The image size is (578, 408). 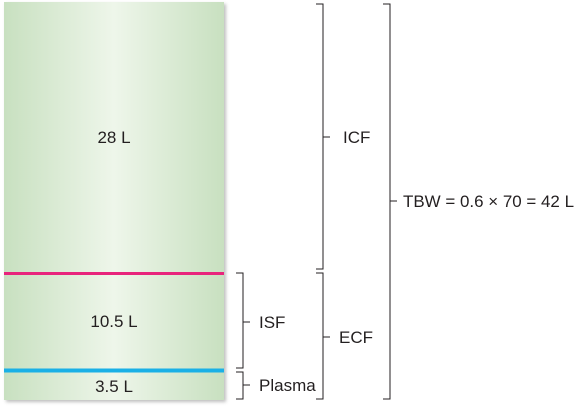 What do you see at coordinates (114, 386) in the screenshot?
I see `plasma-volume-label: 3.5 L` at bounding box center [114, 386].